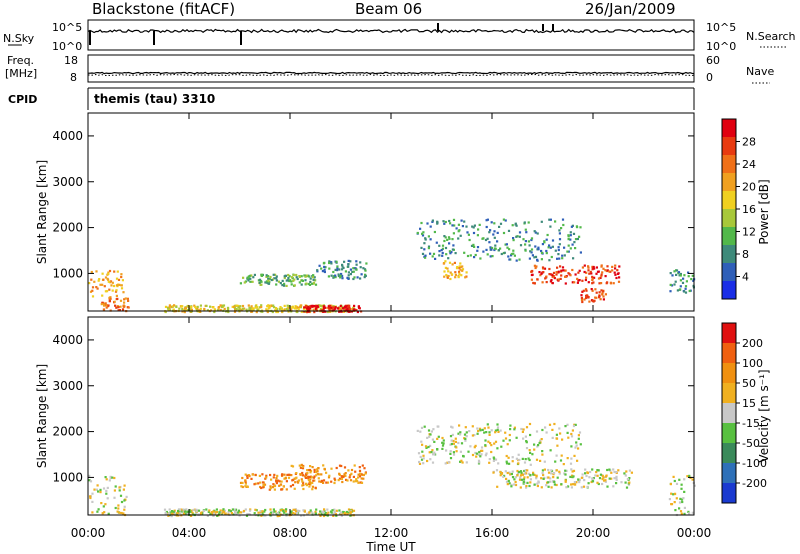  I want to click on power-colorbar-tick-label: 8, so click(745, 254).